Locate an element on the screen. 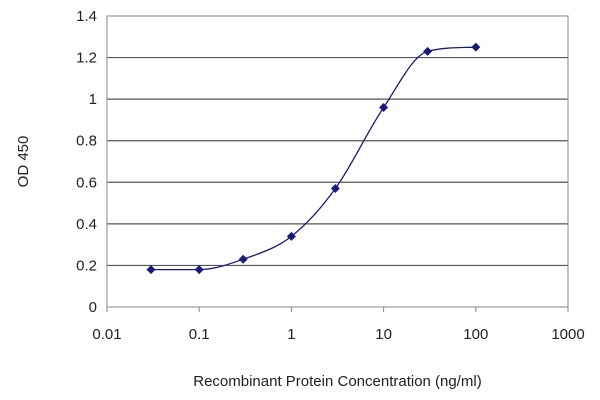 This screenshot has height=400, width=600. x-tick-label: 100 is located at coordinates (475, 334).